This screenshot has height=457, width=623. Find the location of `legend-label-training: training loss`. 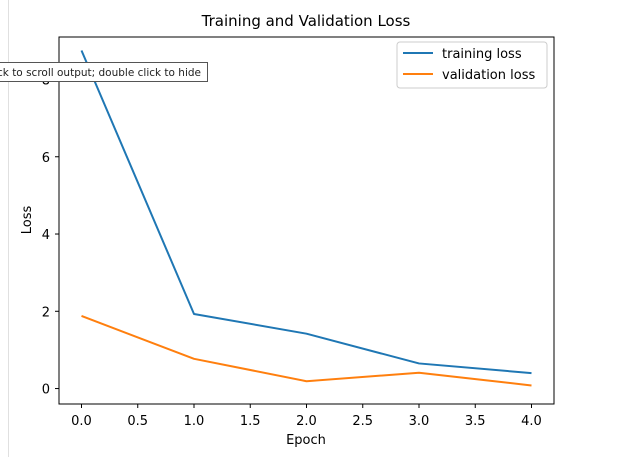

legend-label-training: training loss is located at coordinates (482, 54).